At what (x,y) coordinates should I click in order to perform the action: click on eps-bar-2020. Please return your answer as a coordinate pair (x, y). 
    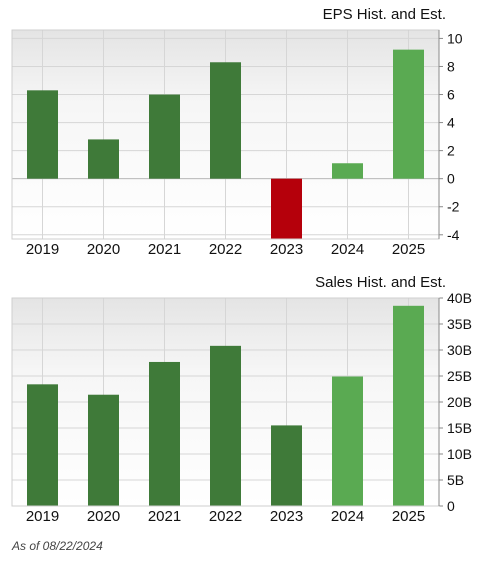
    Looking at the image, I should click on (103, 159).